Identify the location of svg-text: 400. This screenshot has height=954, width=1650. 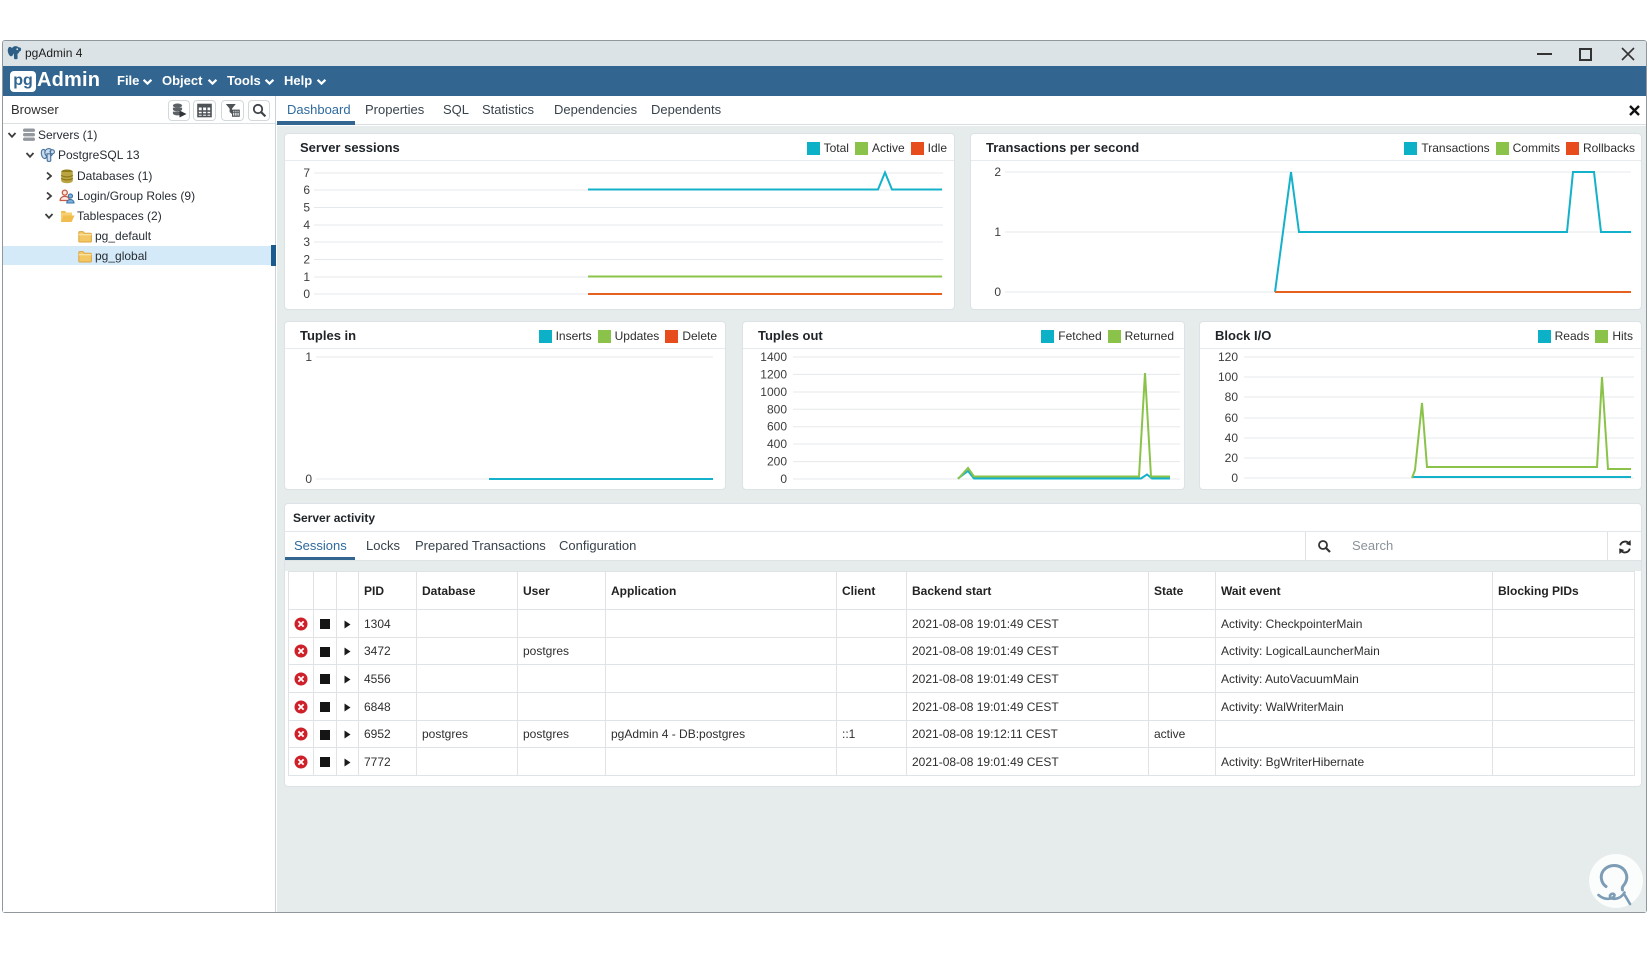
(777, 444).